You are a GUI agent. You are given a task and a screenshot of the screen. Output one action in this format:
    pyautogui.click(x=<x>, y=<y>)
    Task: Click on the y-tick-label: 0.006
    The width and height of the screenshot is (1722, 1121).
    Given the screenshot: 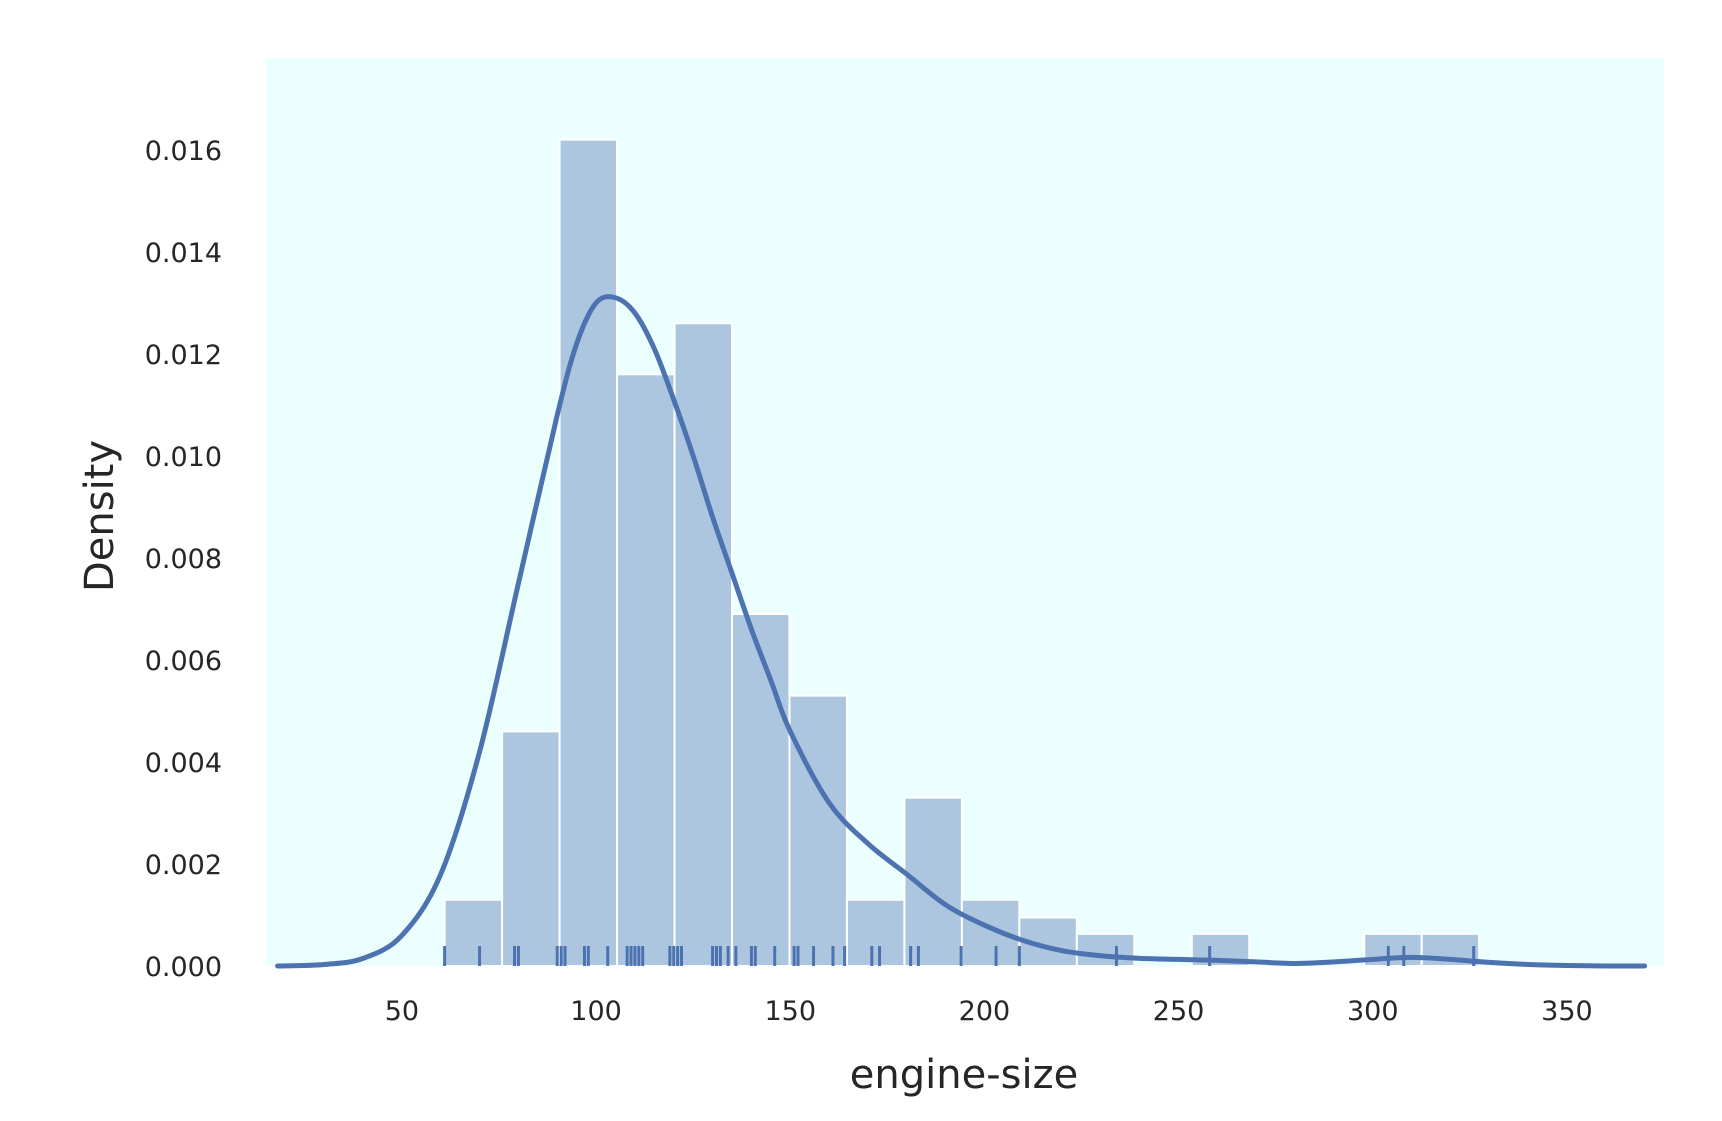 What is the action you would take?
    pyautogui.click(x=183, y=661)
    